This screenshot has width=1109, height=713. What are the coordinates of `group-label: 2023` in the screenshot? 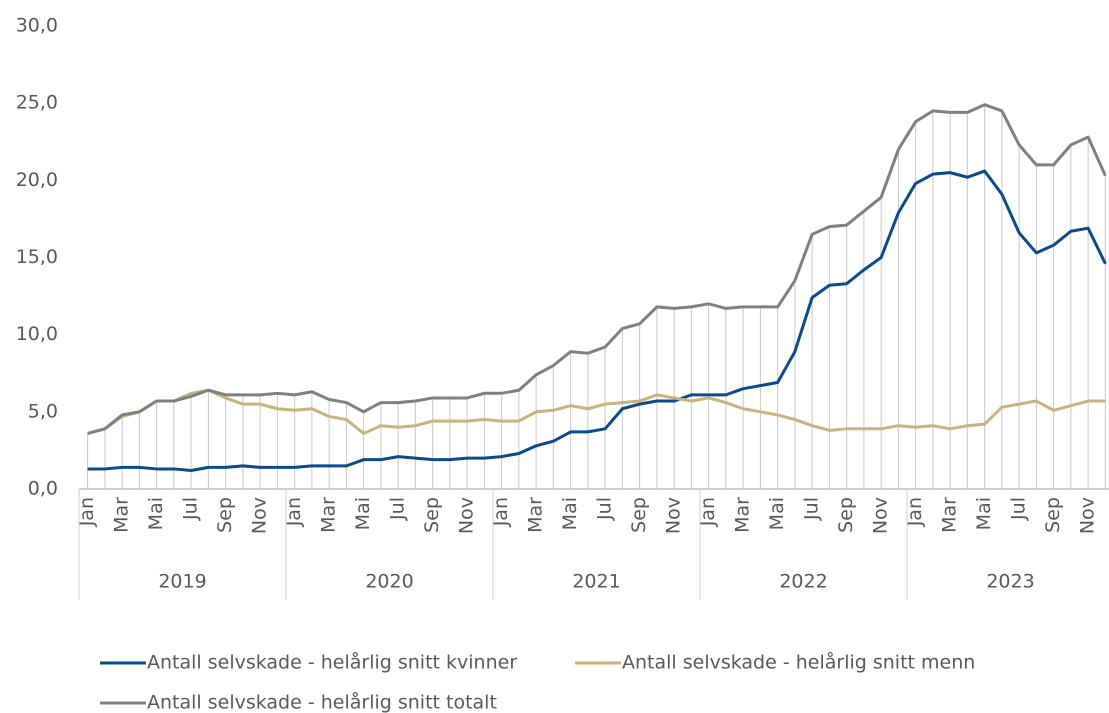 It's located at (1010, 582).